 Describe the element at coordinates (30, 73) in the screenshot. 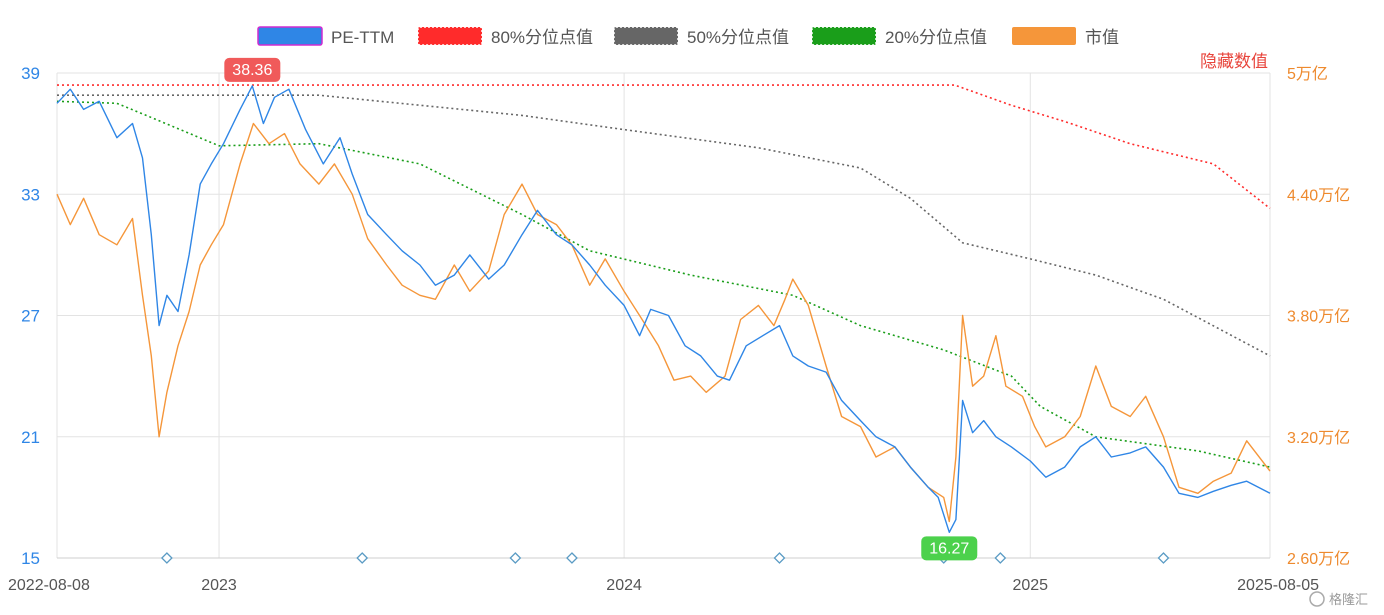

I see `left-tick-label-4: 39` at that location.